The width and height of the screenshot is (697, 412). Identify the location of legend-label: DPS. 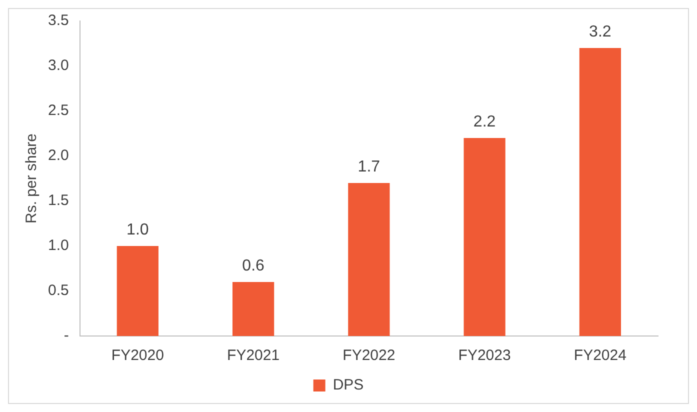
(348, 385).